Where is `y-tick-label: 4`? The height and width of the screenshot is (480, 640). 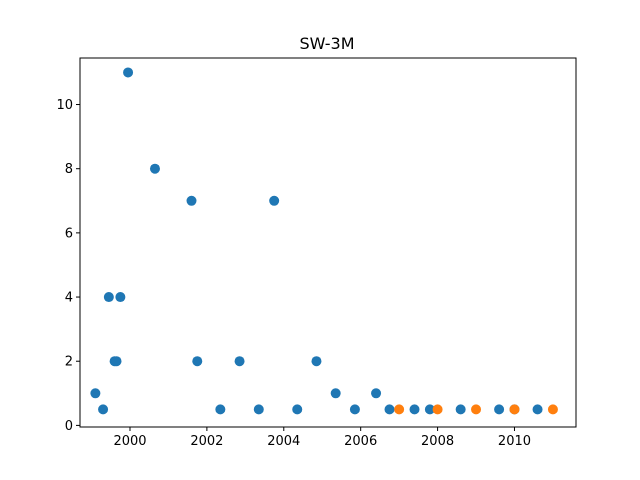
y-tick-label: 4 is located at coordinates (69, 298).